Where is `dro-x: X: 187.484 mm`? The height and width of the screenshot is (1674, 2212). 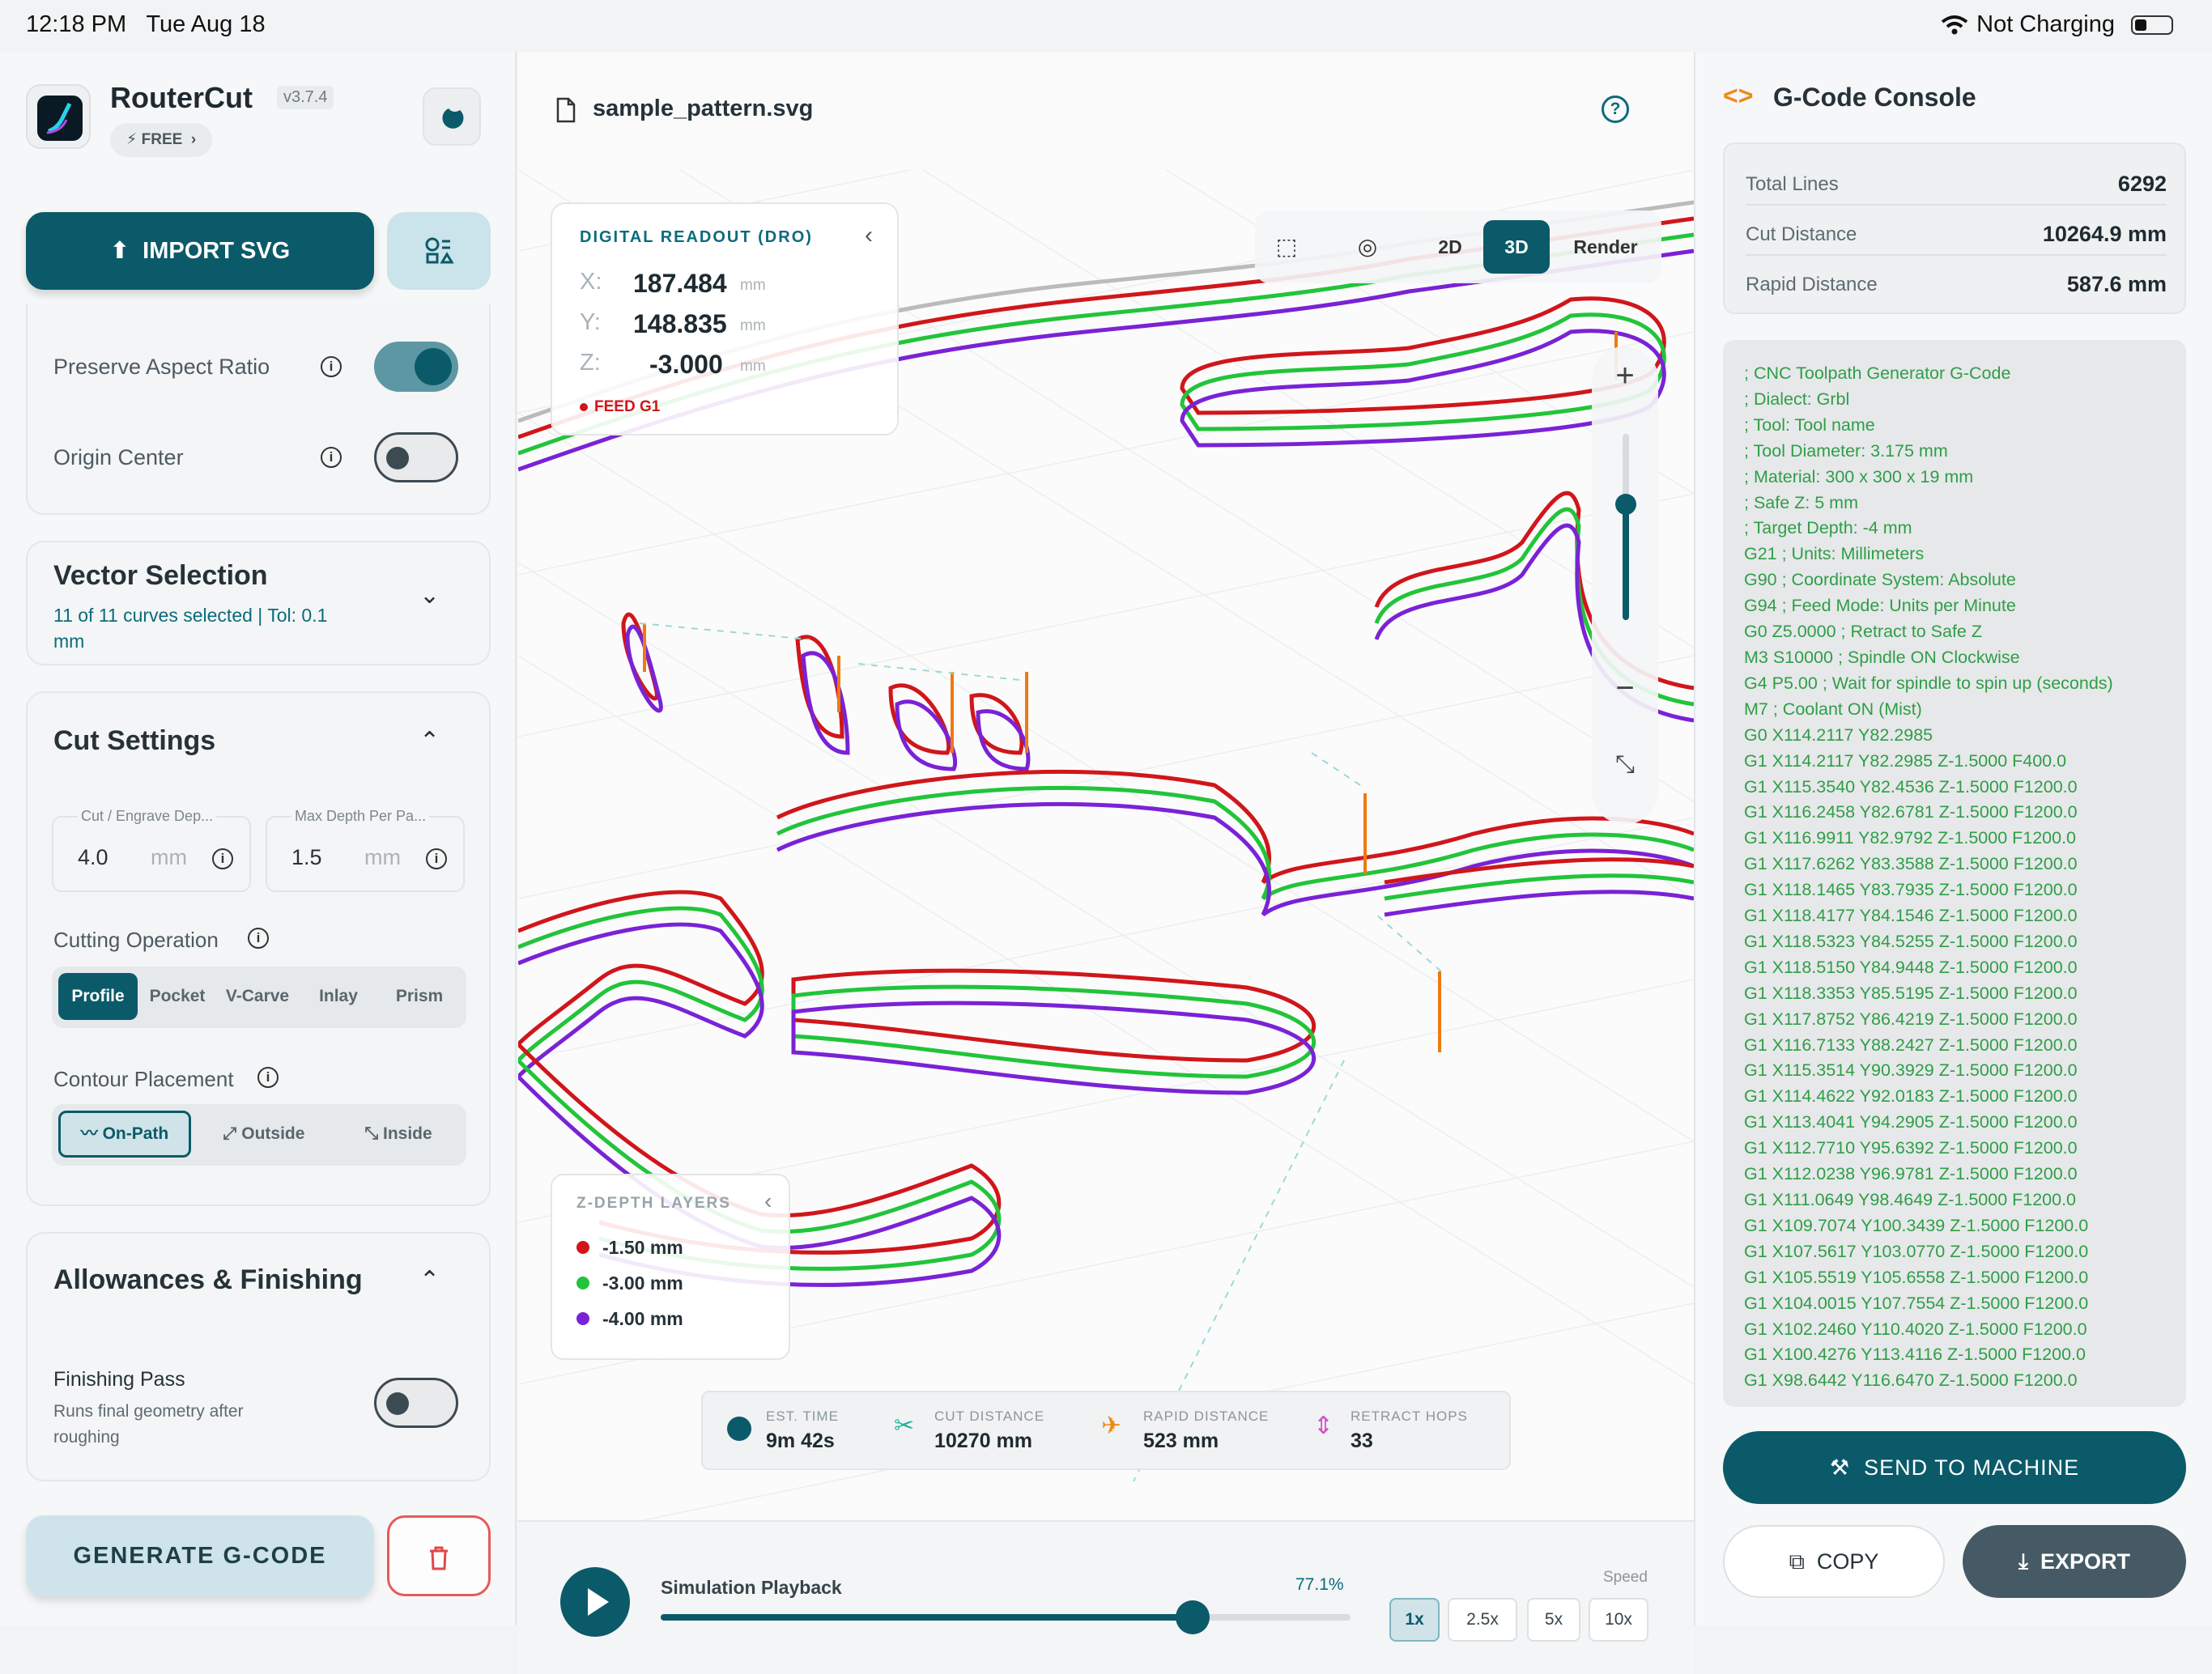
dro-x: X: 187.484 mm is located at coordinates (673, 283).